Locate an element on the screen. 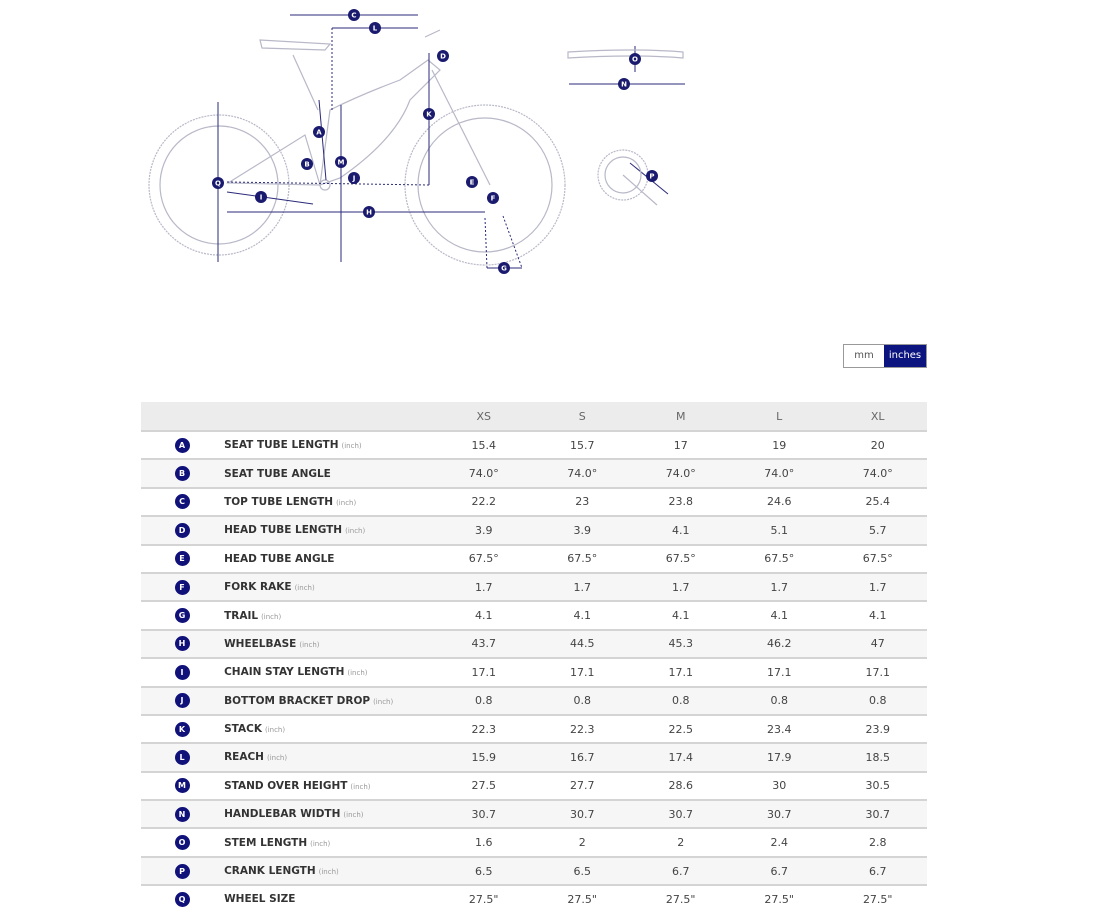 The image size is (1111, 913). svg-text: Q is located at coordinates (218, 184).